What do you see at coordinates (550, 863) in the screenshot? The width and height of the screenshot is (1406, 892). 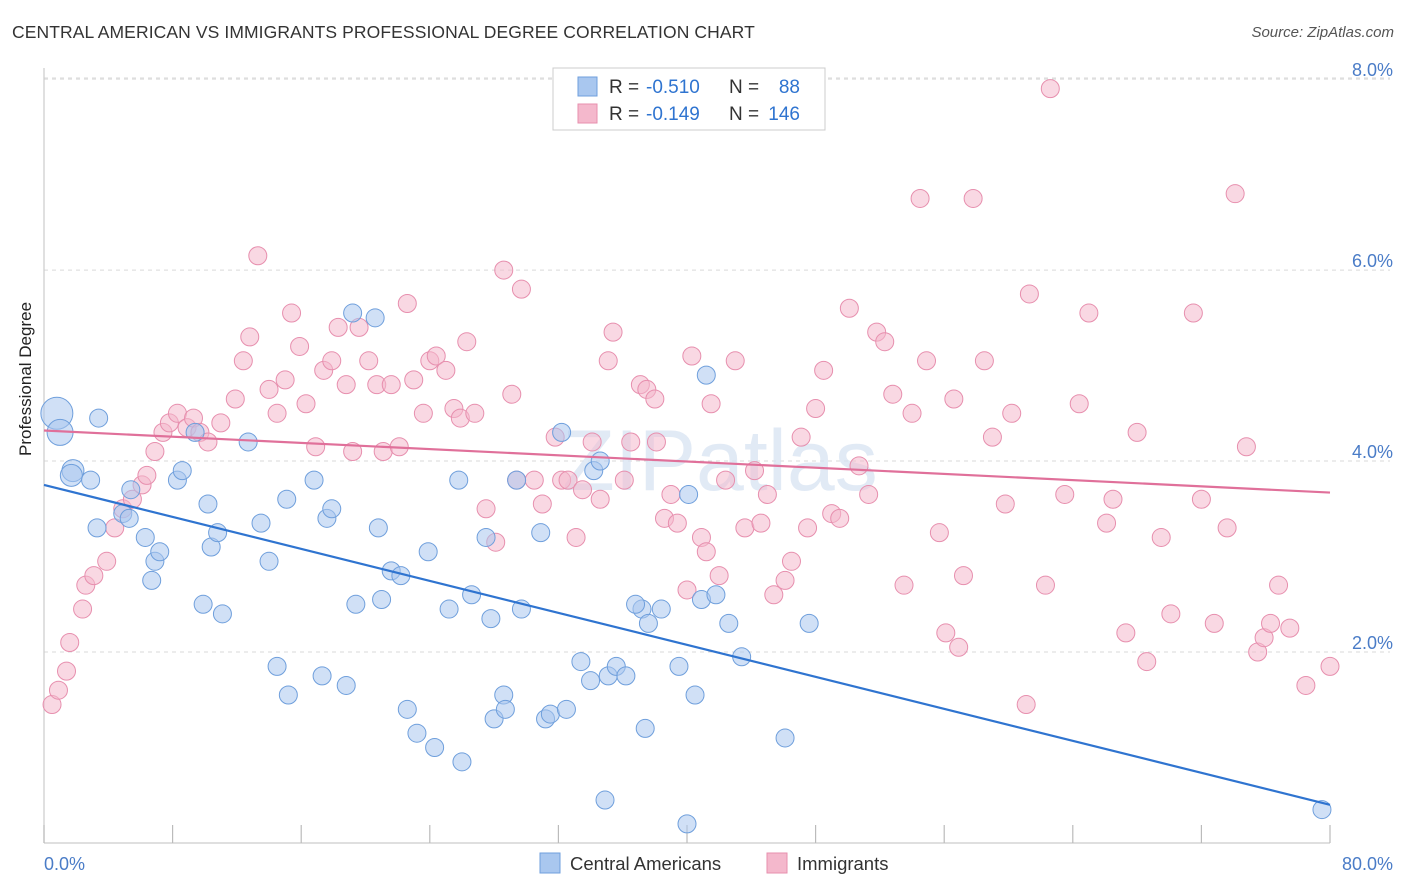 I see `legend-swatch-central-americans` at bounding box center [550, 863].